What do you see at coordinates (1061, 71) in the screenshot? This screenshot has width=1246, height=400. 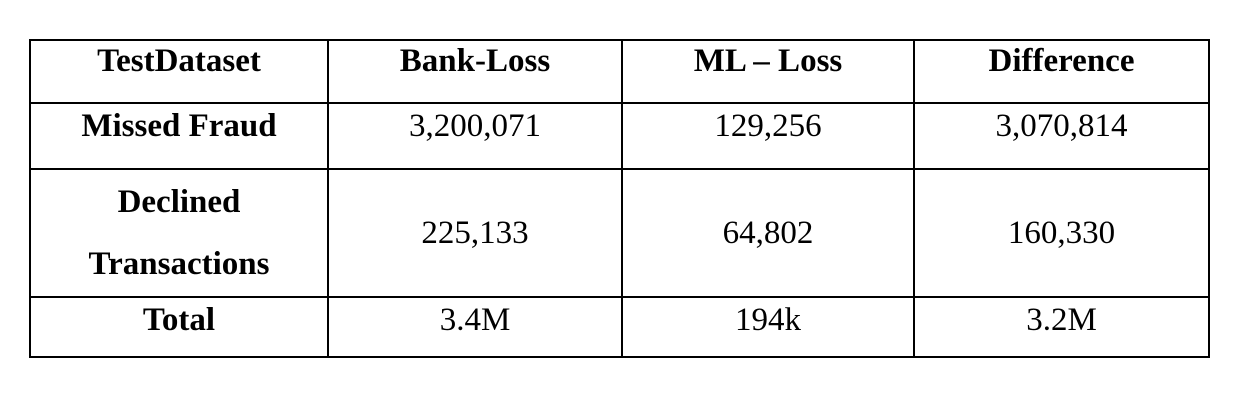 I see `column-header-difference: Difference` at bounding box center [1061, 71].